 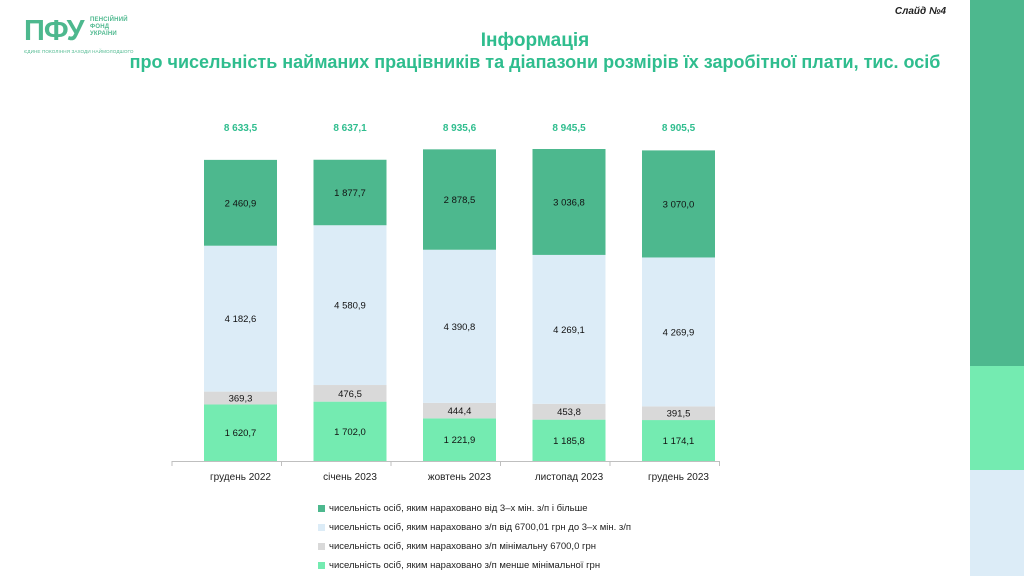 I want to click on data-label: 1 702,0, so click(x=350, y=432).